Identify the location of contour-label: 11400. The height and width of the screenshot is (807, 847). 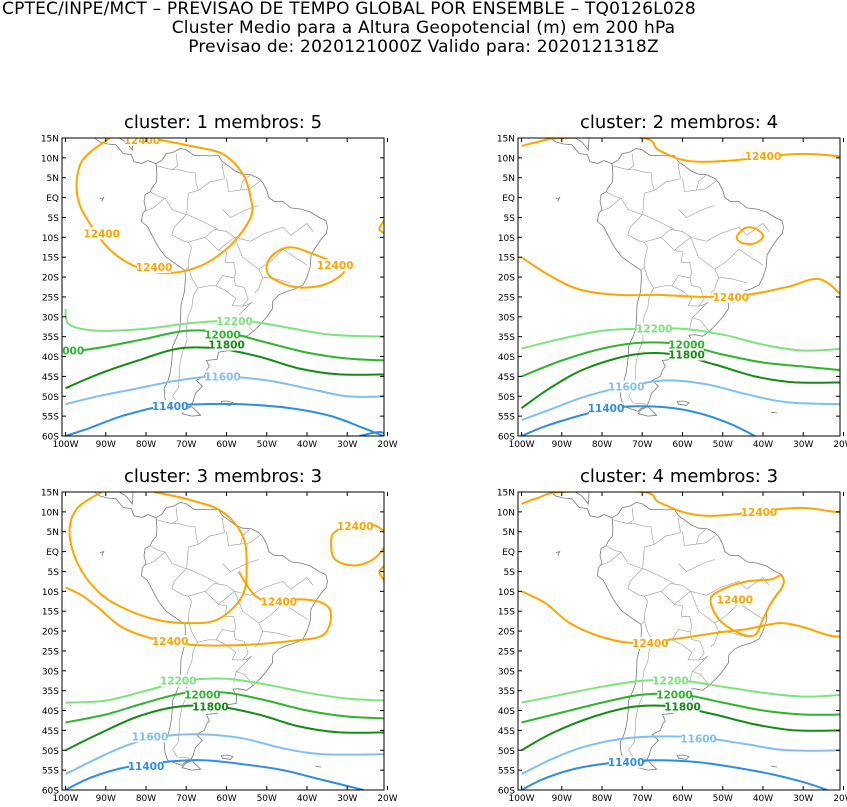
(626, 763).